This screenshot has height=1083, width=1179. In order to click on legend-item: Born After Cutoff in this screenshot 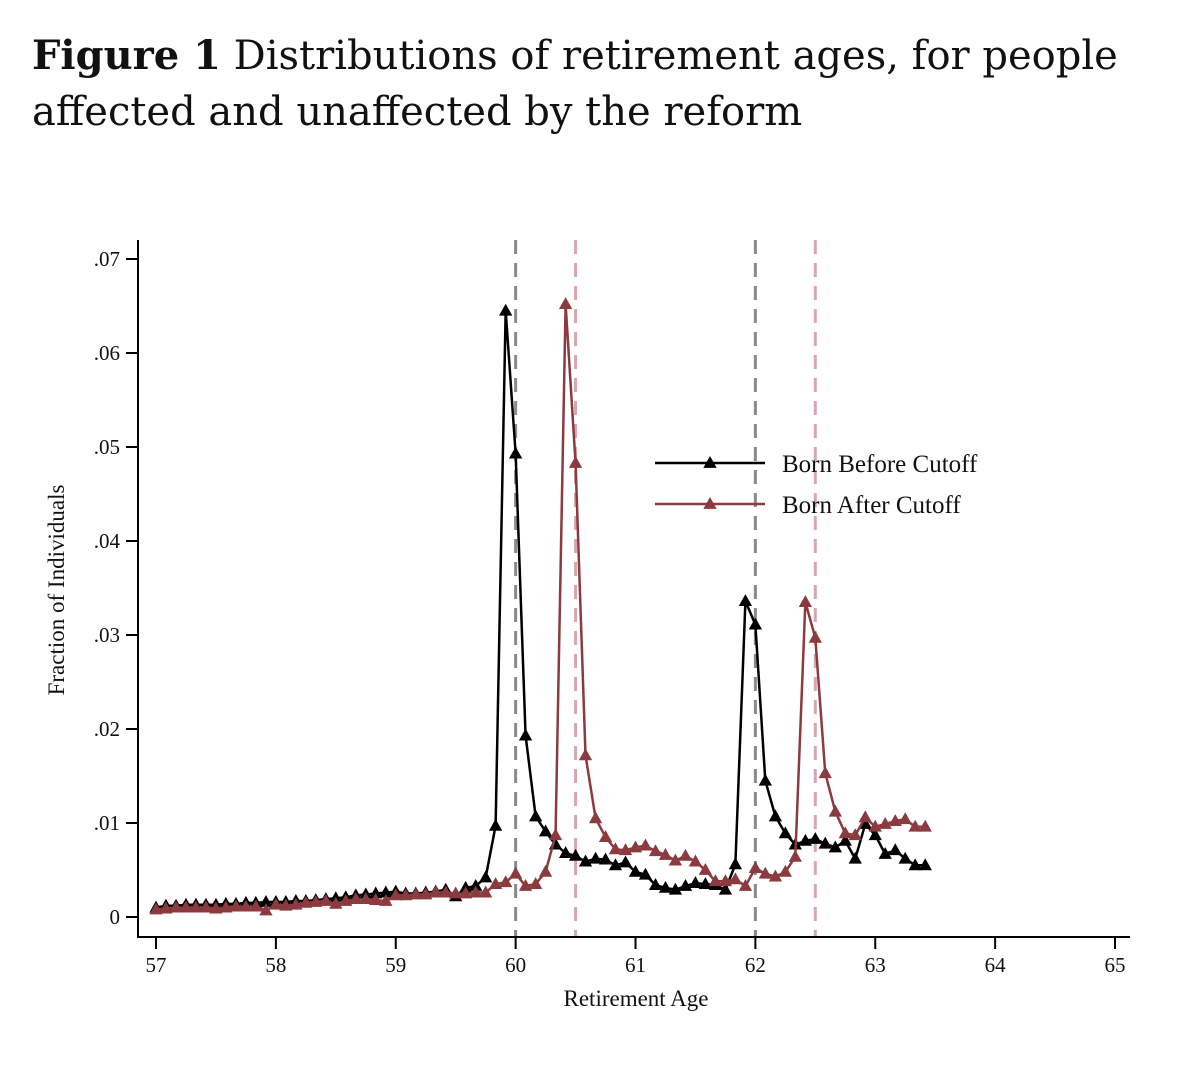, I will do `click(808, 505)`.